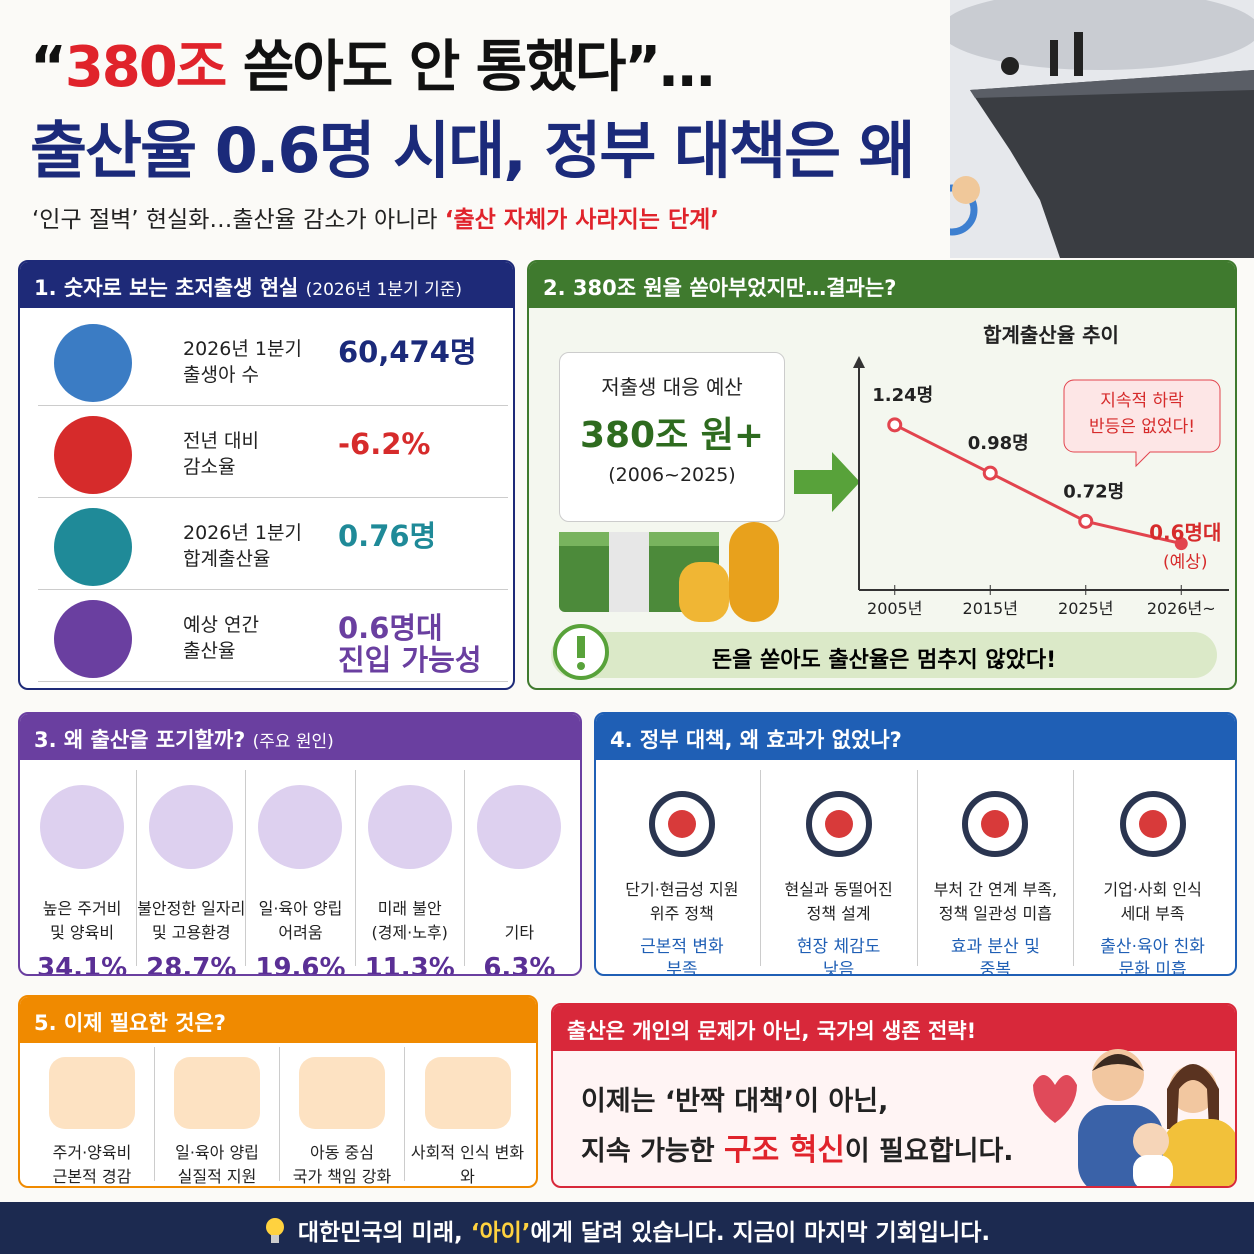  Describe the element at coordinates (682, 902) in the screenshot. I see `policy-label: 단기·현금성 지원 위주 정책` at that location.